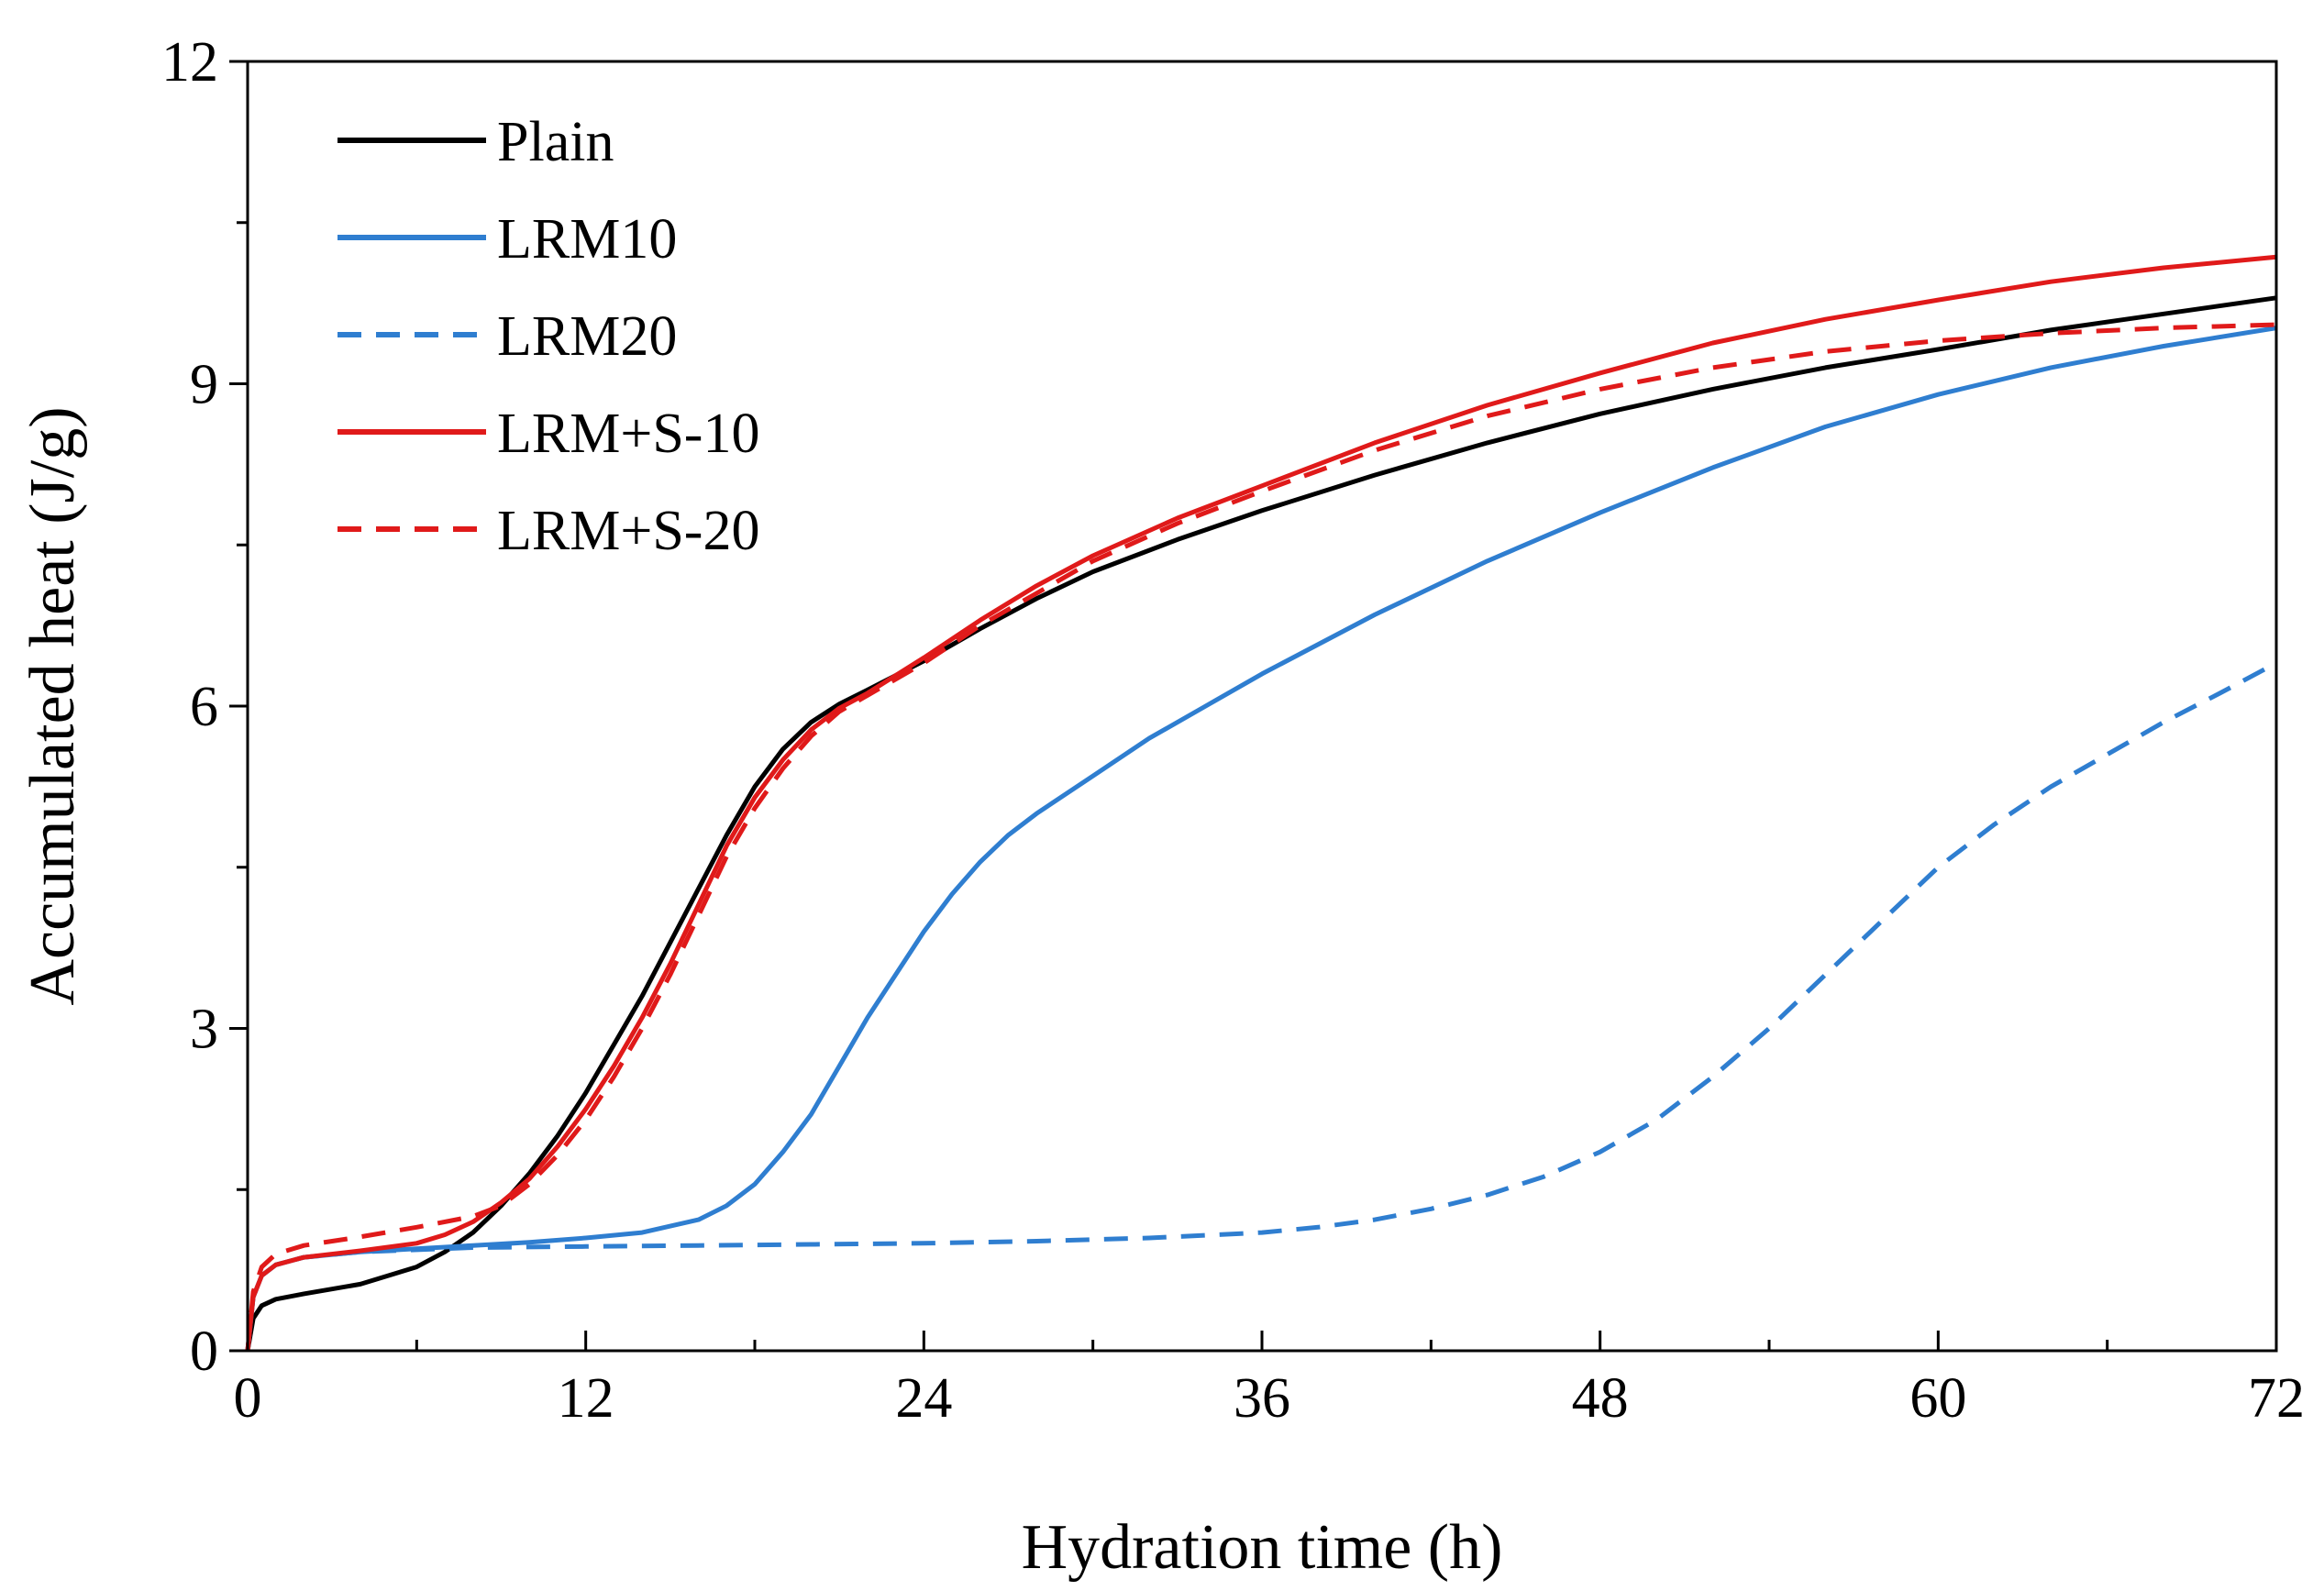 The image size is (2324, 1591). What do you see at coordinates (204, 1351) in the screenshot?
I see `y-tick-label: 0` at bounding box center [204, 1351].